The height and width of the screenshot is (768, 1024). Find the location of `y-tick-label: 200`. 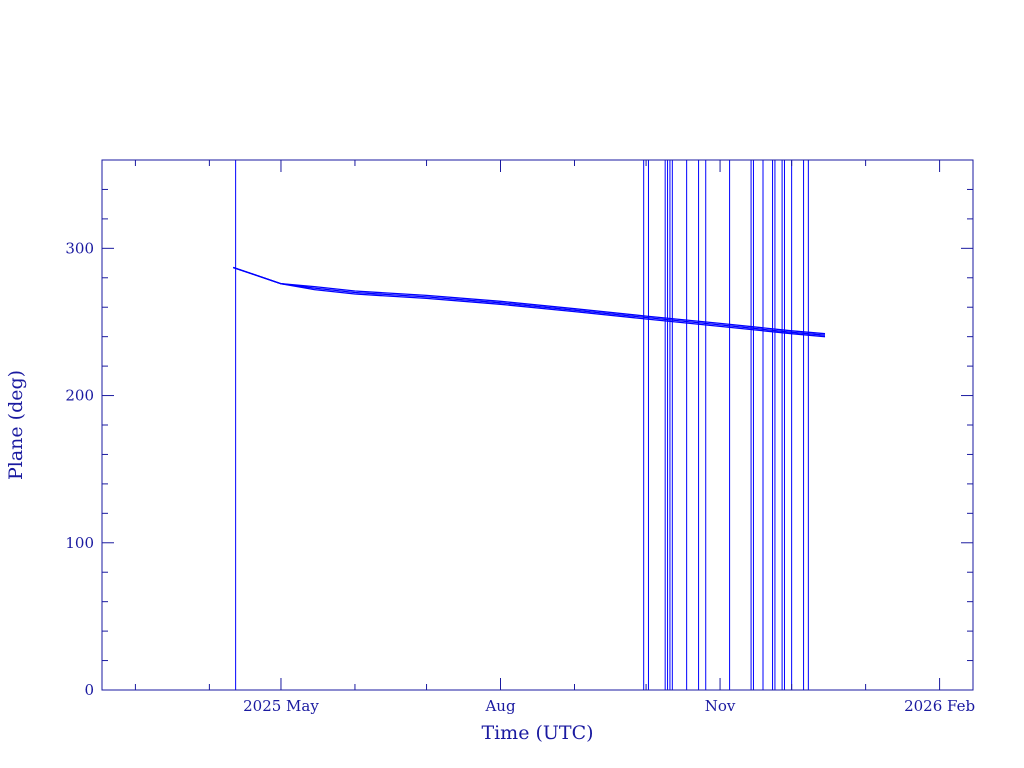

y-tick-label: 200 is located at coordinates (79, 396).